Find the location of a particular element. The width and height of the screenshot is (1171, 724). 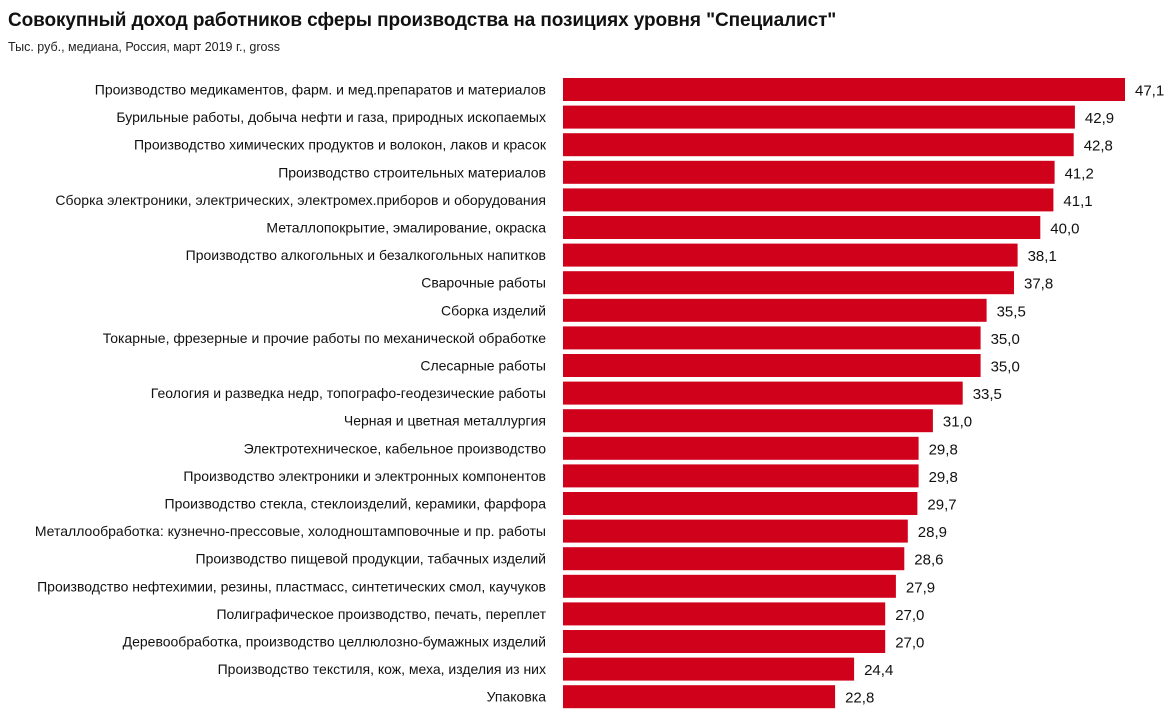

value-label: 42,9 is located at coordinates (1099, 118).